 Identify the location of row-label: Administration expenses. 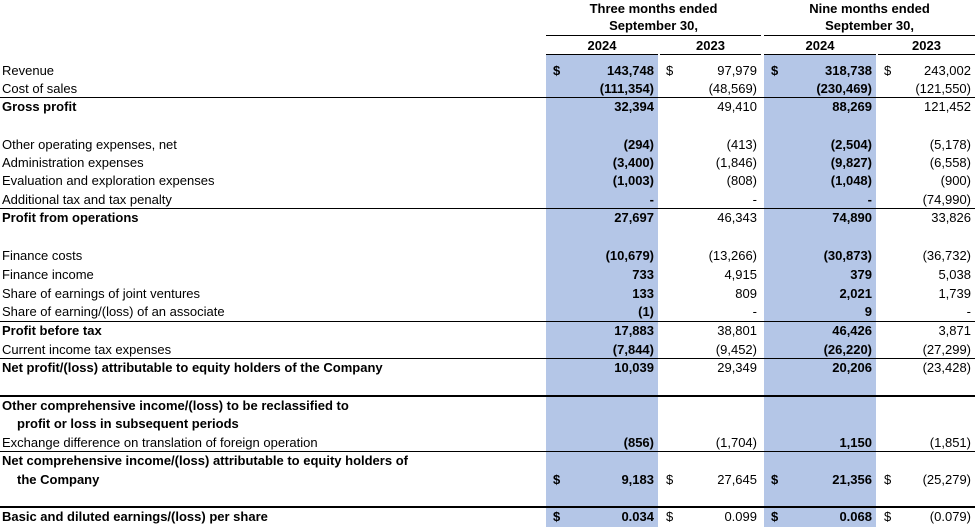
(73, 162).